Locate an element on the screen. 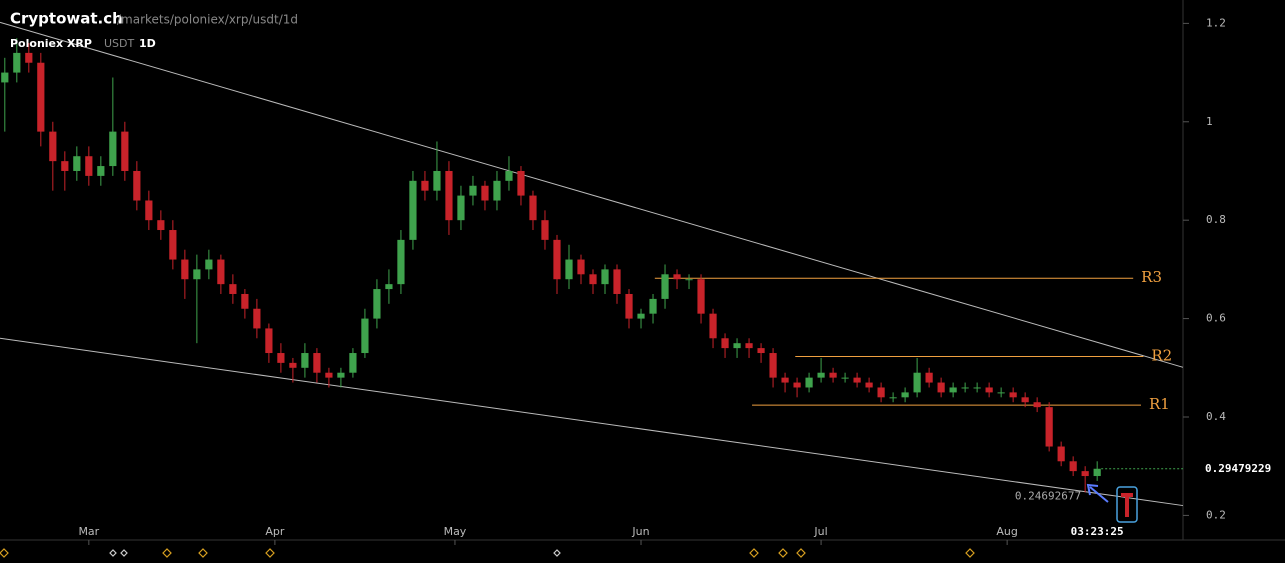  y-tick-label: 0.8 is located at coordinates (1216, 219).